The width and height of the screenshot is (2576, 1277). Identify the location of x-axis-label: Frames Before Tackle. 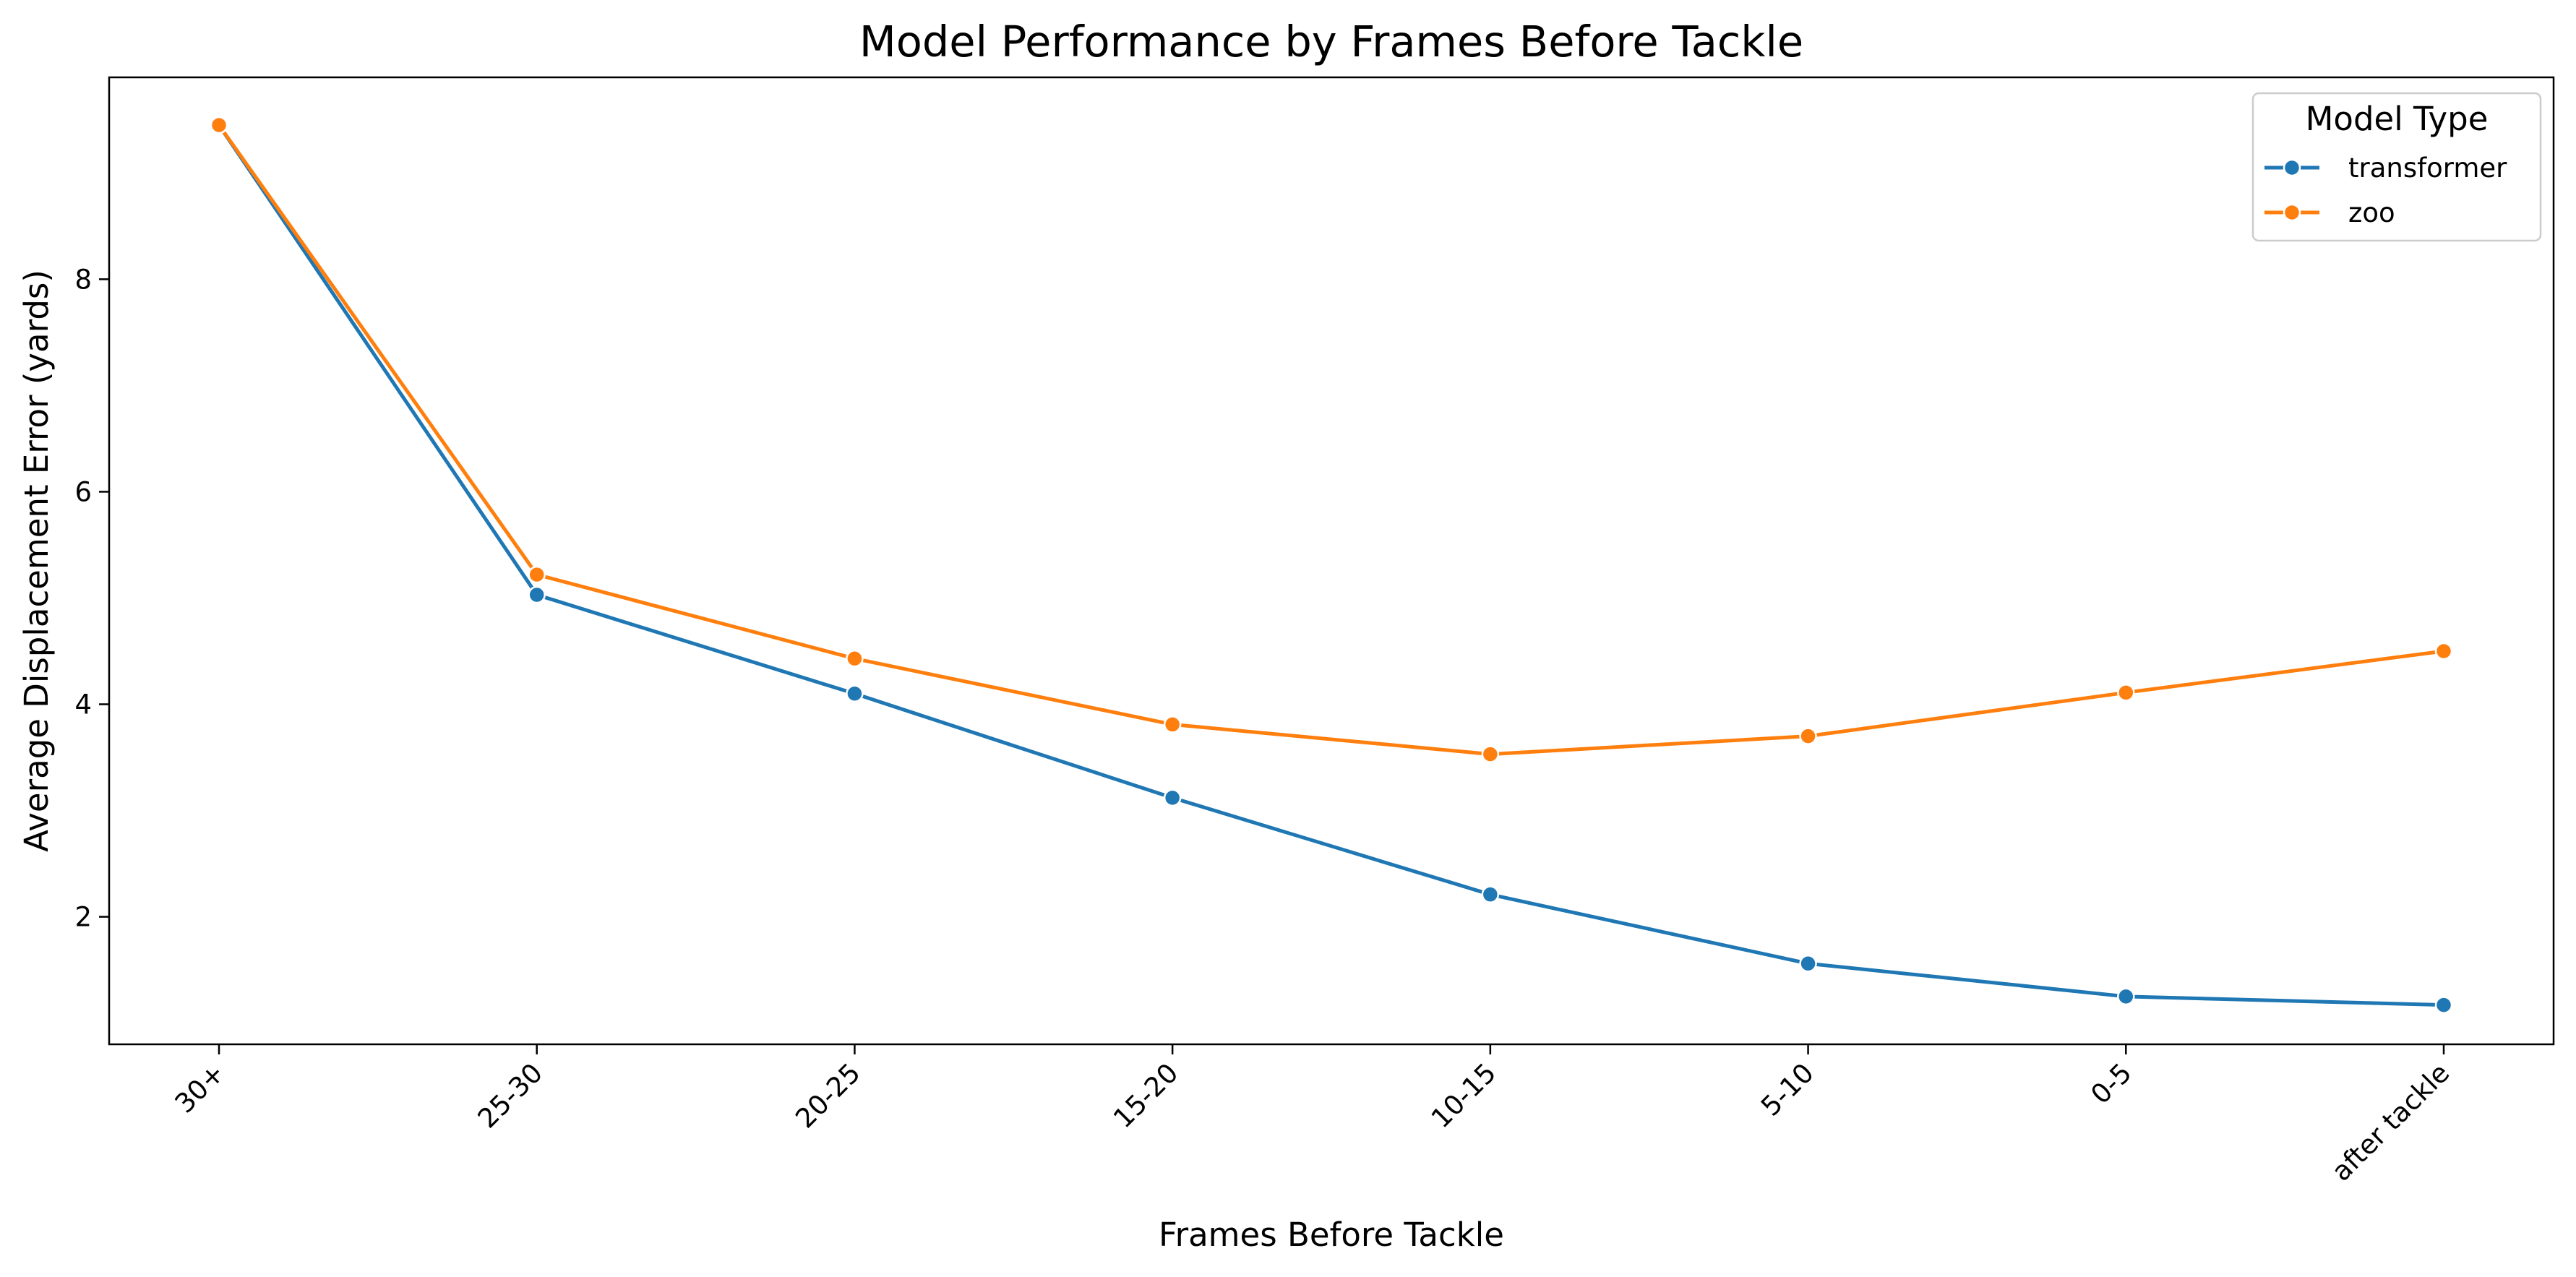
(1332, 1235).